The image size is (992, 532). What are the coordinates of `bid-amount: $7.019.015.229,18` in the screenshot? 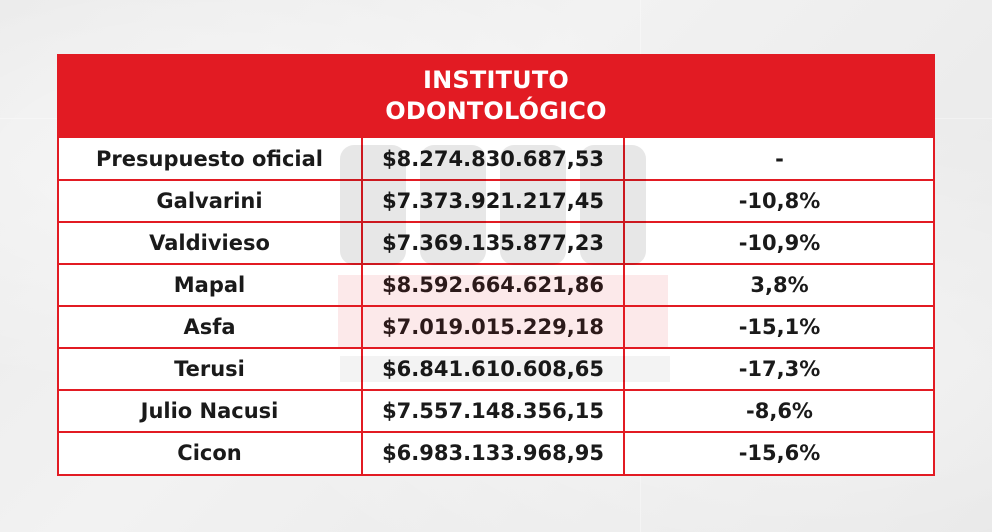 It's located at (493, 327).